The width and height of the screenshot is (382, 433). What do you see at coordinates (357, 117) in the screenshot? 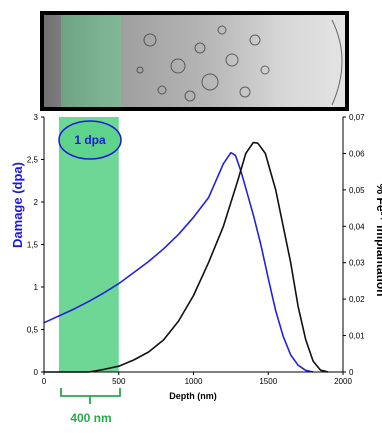
I see `y-right-tick-label: 0,07` at bounding box center [357, 117].